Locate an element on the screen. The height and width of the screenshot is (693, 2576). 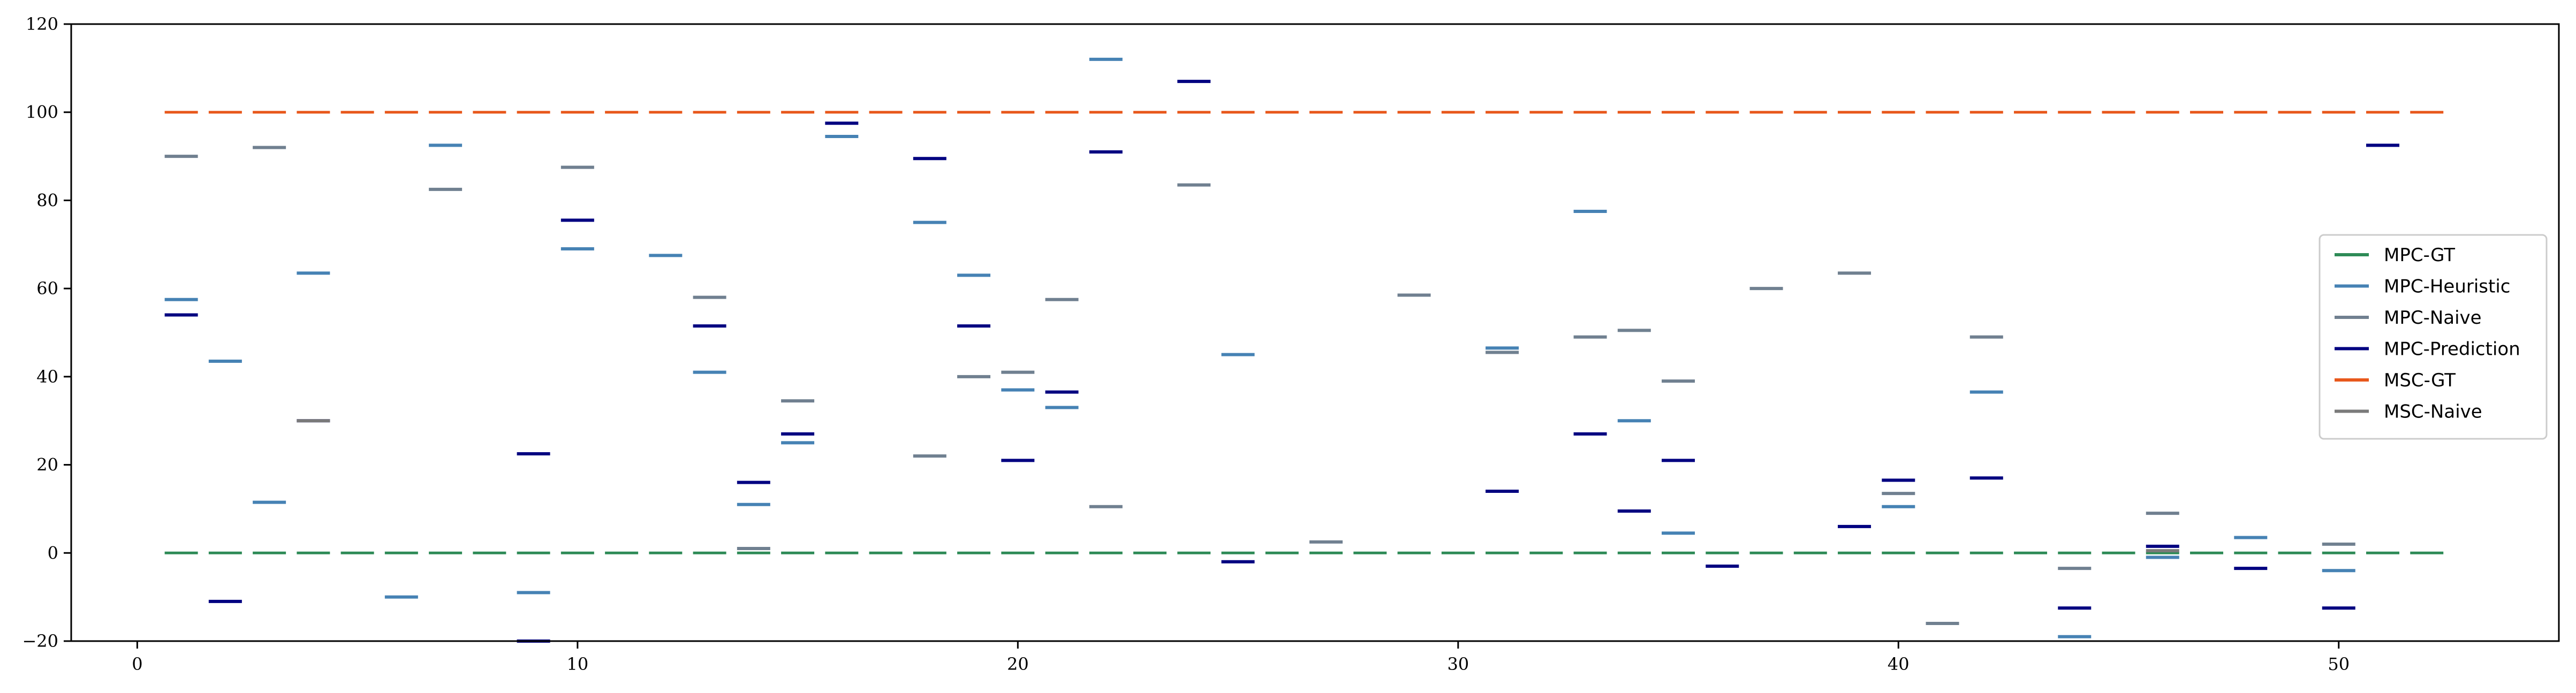
legend-item: MSC-GT is located at coordinates (2395, 380).